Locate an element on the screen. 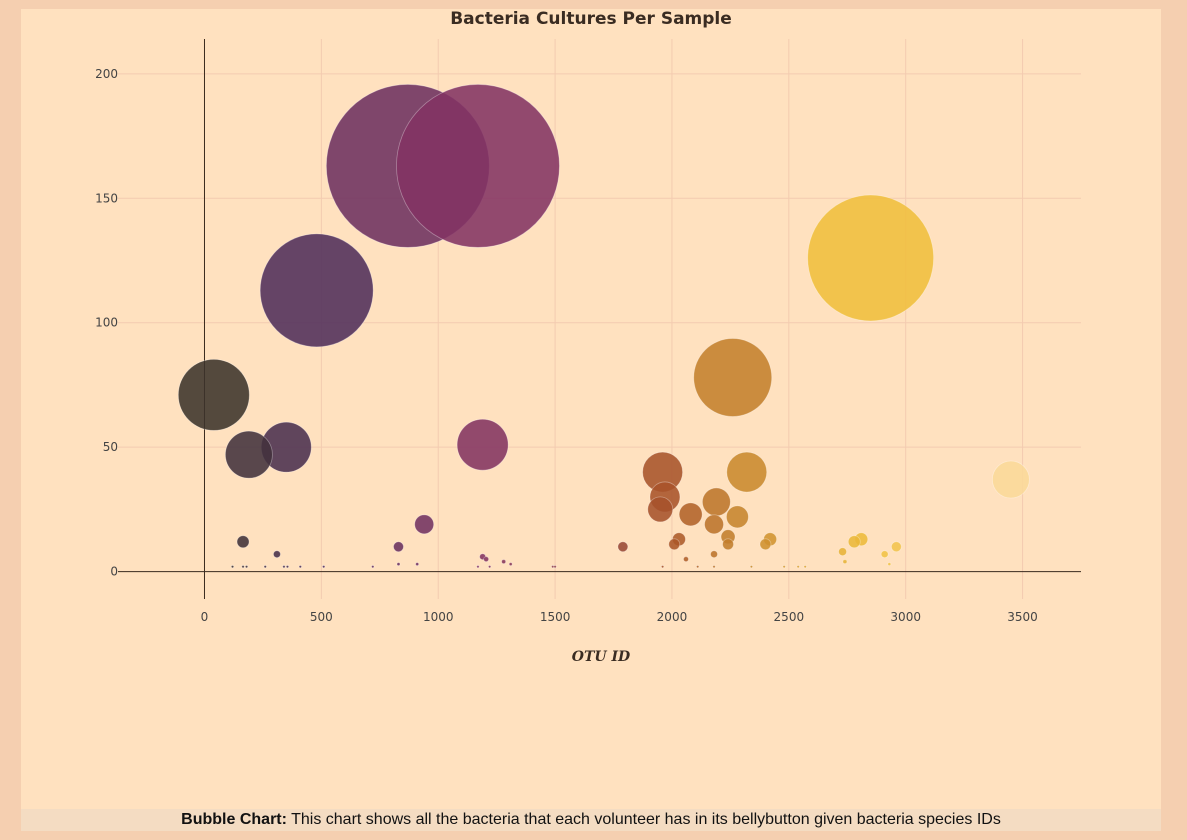  y-tick-label: 50 is located at coordinates (110, 447).